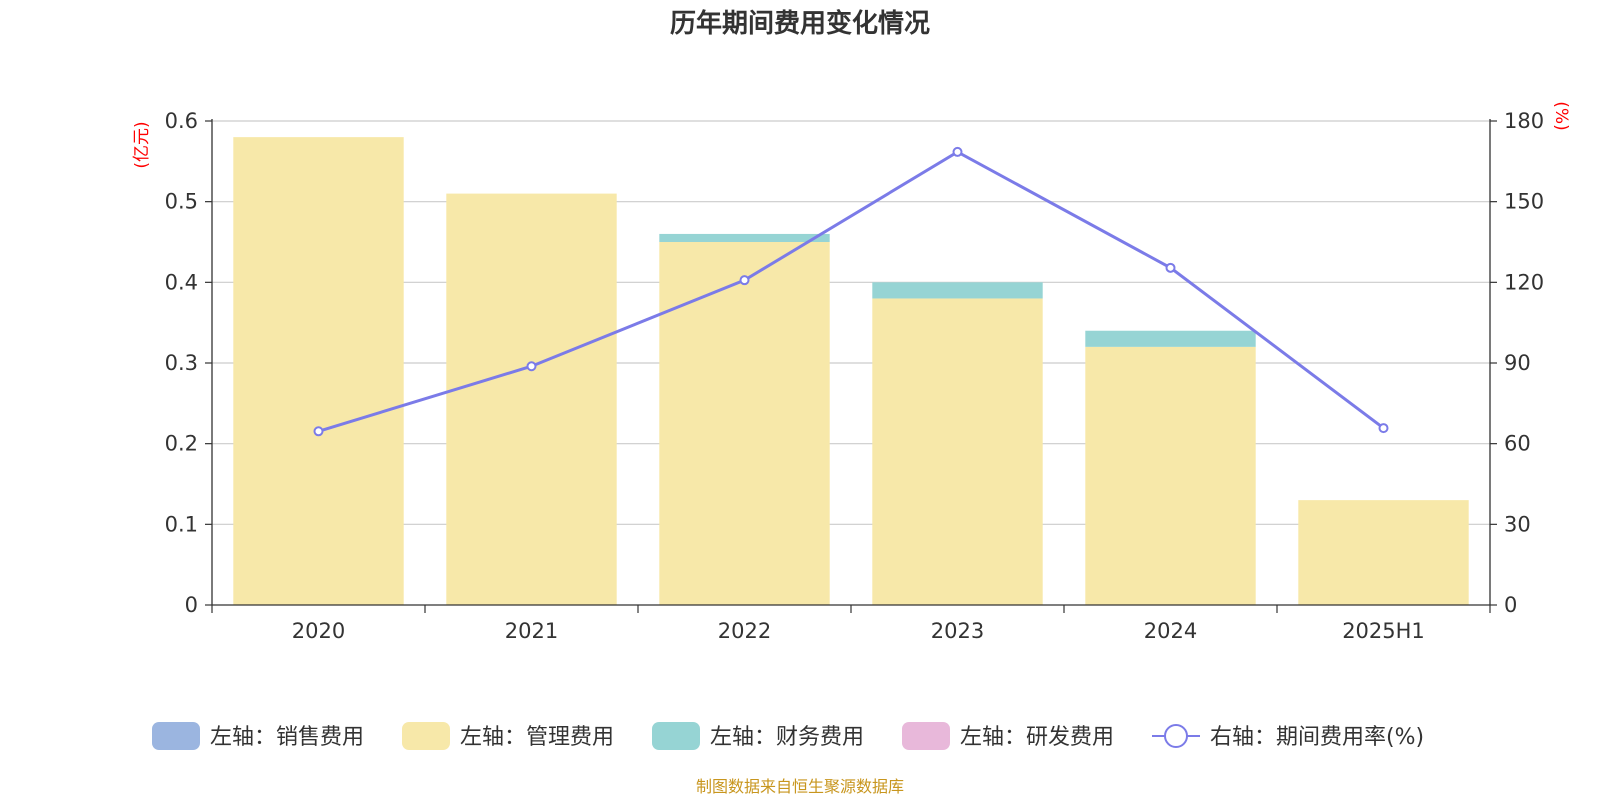  What do you see at coordinates (181, 121) in the screenshot?
I see `left-tick-label: 0.6` at bounding box center [181, 121].